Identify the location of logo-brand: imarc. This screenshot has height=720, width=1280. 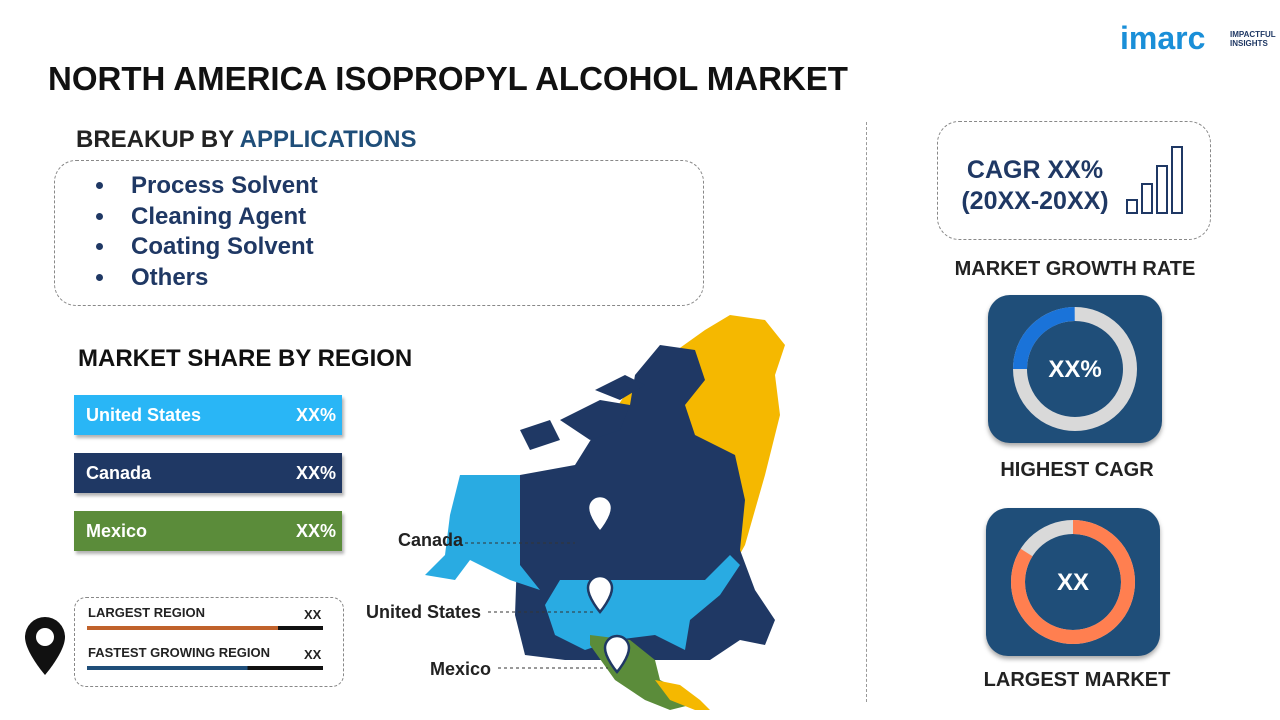
(1163, 38).